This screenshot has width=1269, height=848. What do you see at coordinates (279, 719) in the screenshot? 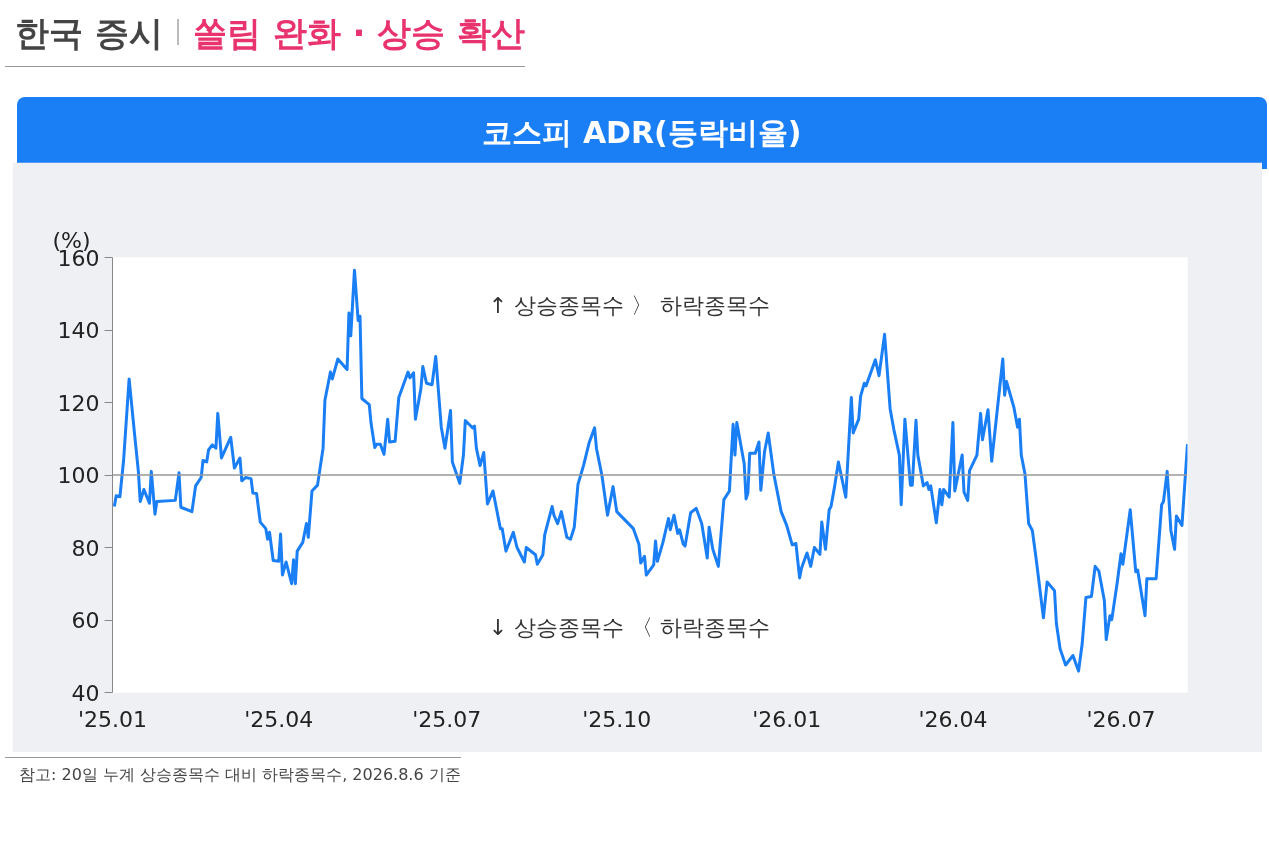
I see `x-tick-label: '25.04` at bounding box center [279, 719].